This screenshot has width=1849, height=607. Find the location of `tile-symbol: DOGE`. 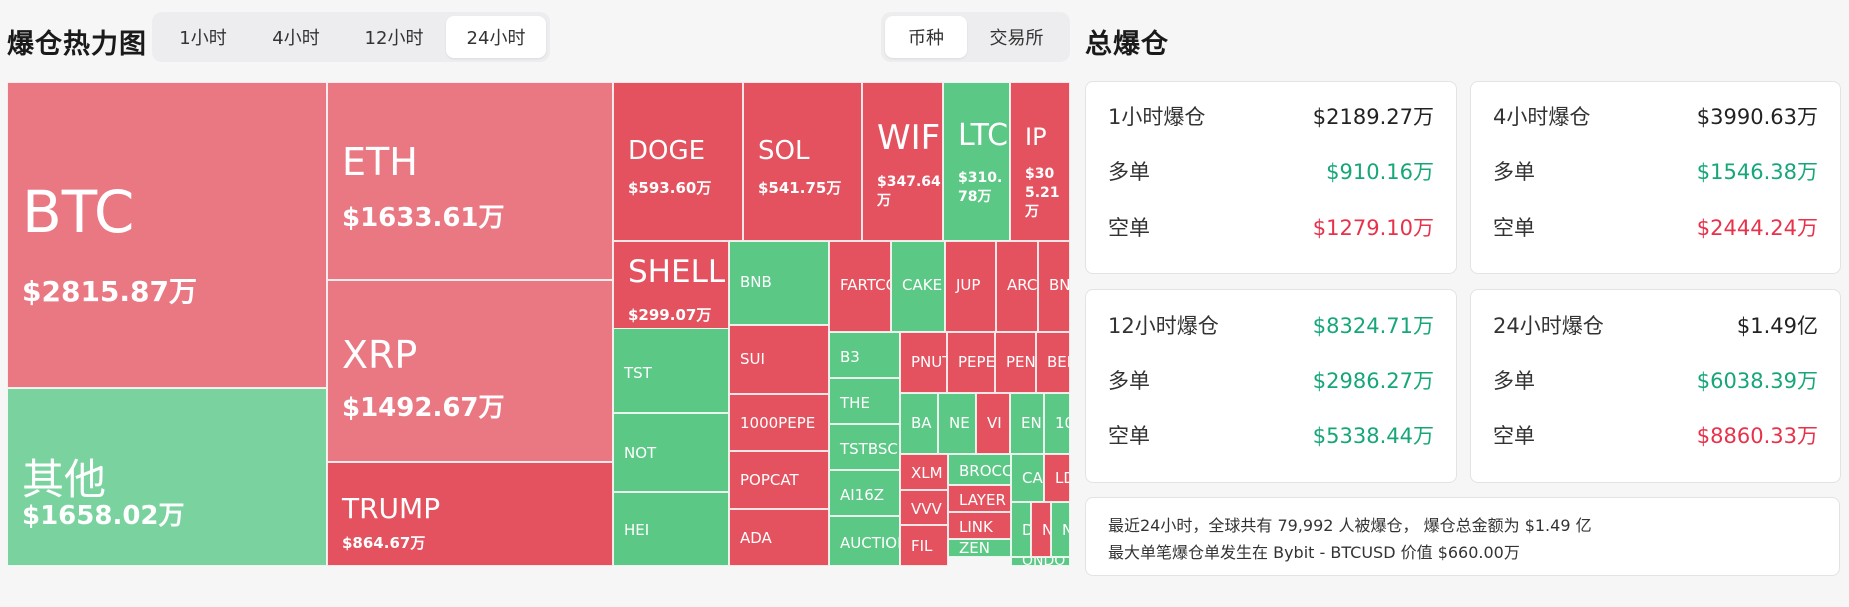

tile-symbol: DOGE is located at coordinates (667, 151).